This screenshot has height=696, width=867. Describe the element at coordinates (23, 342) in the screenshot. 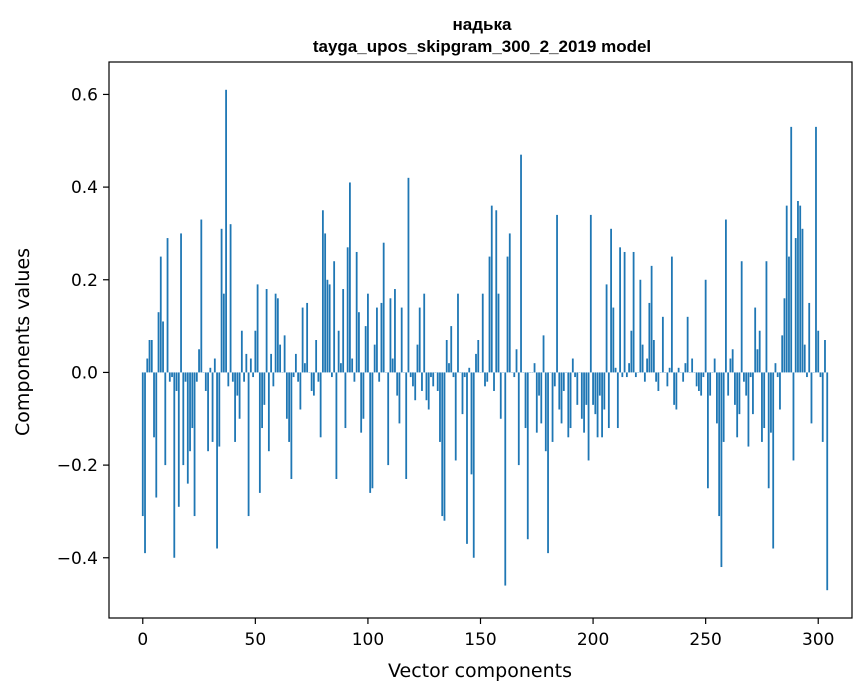

I see `y-axis-label: Components values` at that location.